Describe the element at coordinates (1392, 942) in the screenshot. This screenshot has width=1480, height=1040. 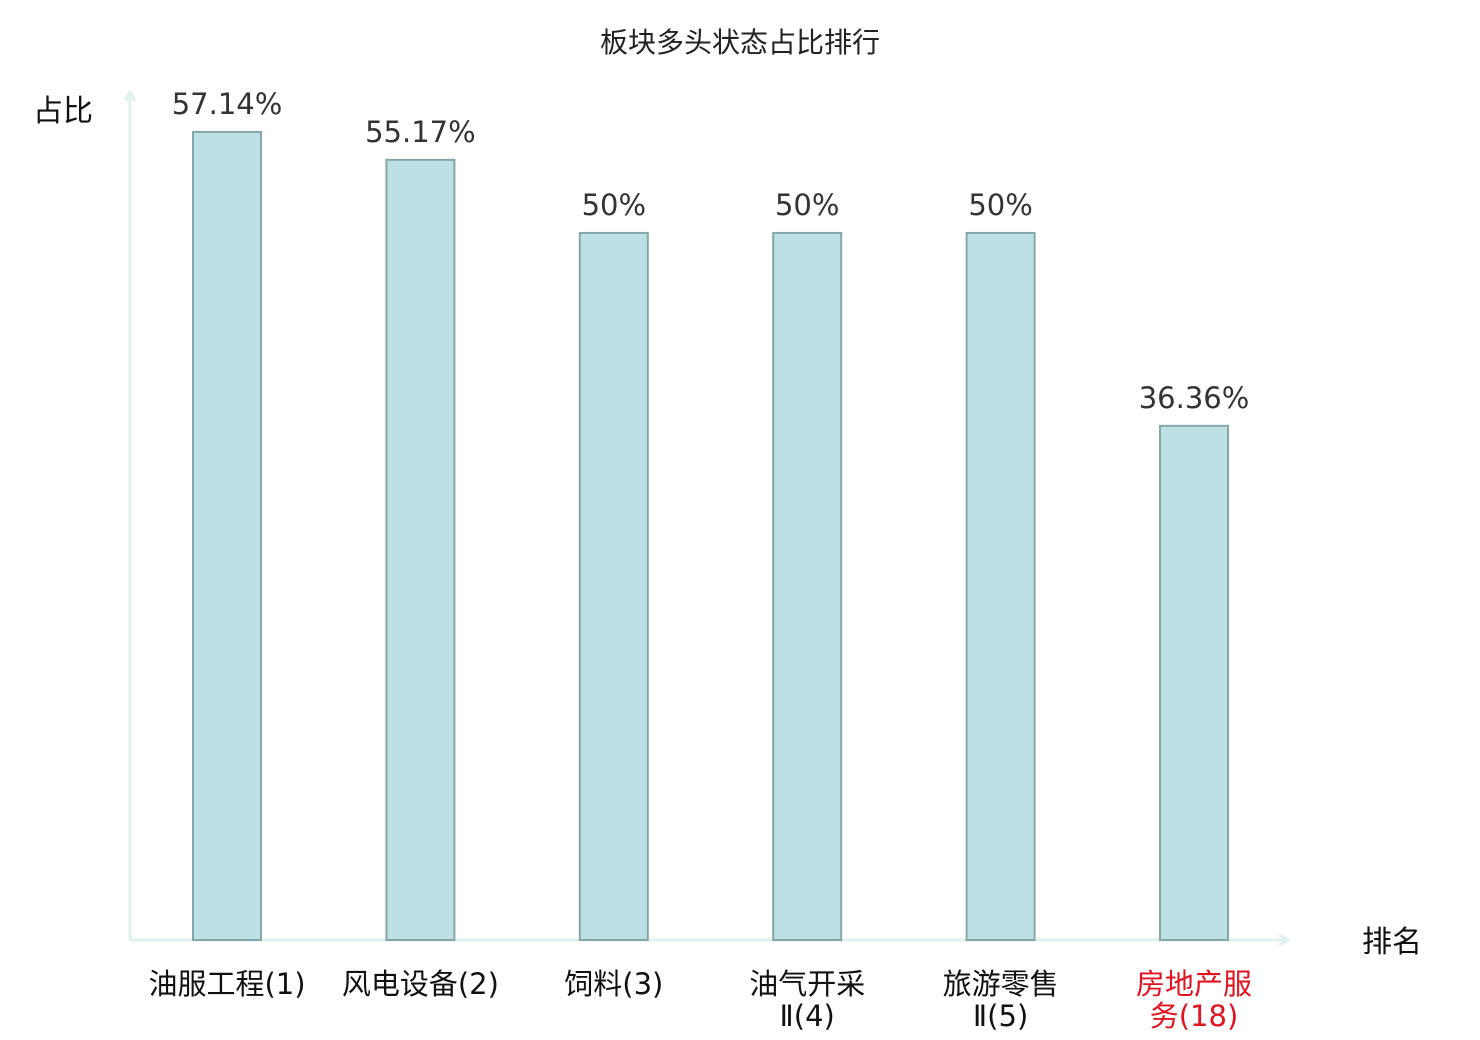
I see `x-axis-label: 排名` at that location.